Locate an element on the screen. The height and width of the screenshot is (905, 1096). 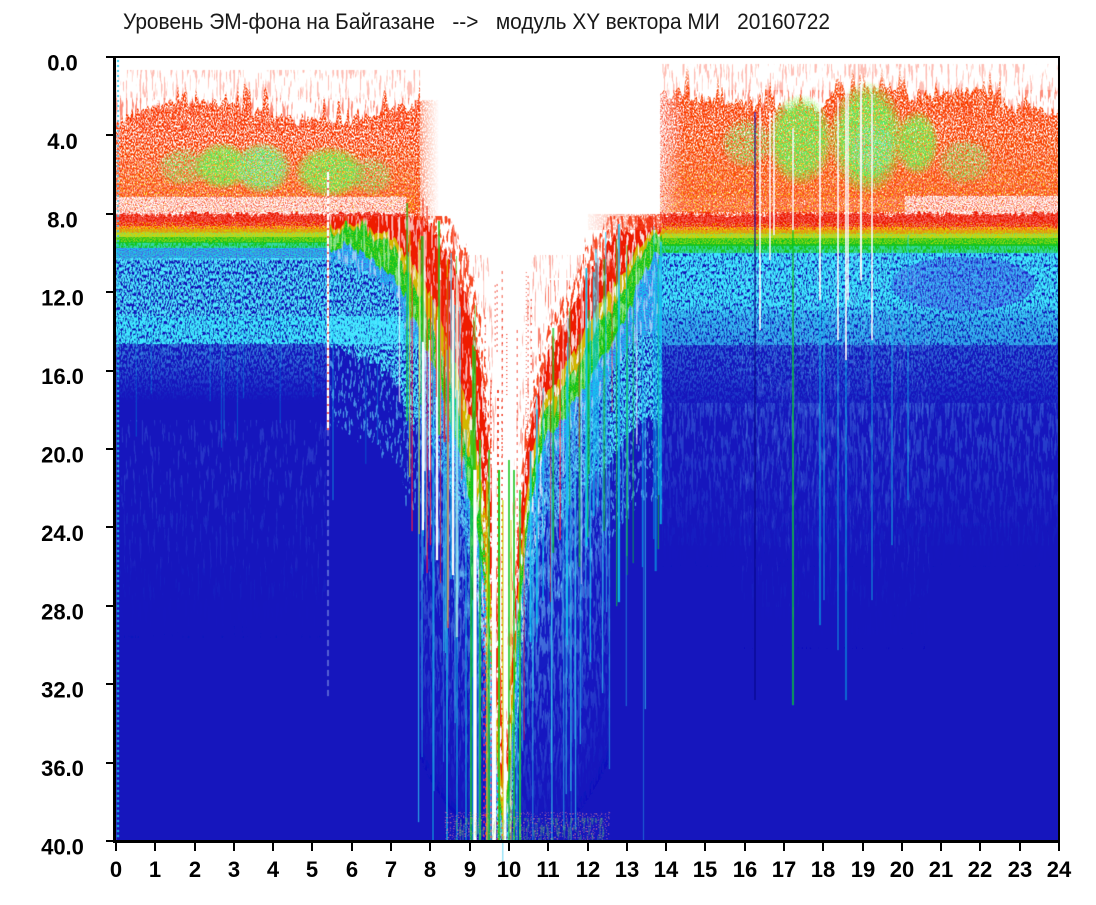
svg-text: 24 is located at coordinates (1059, 869).